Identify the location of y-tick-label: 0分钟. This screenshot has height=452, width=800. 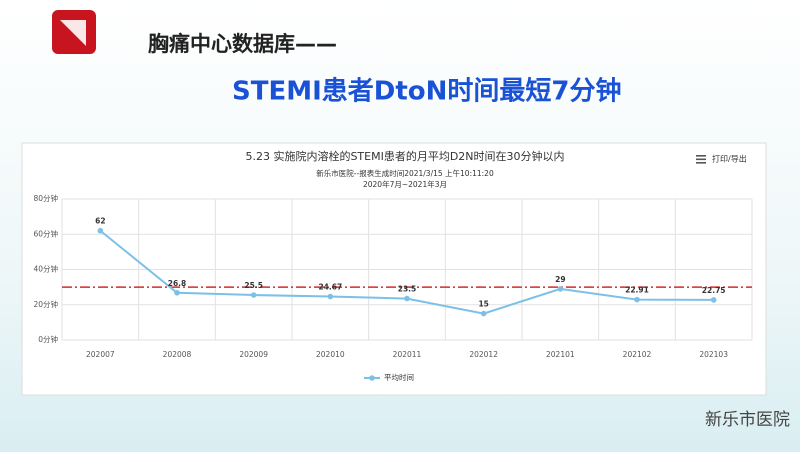
(48, 339).